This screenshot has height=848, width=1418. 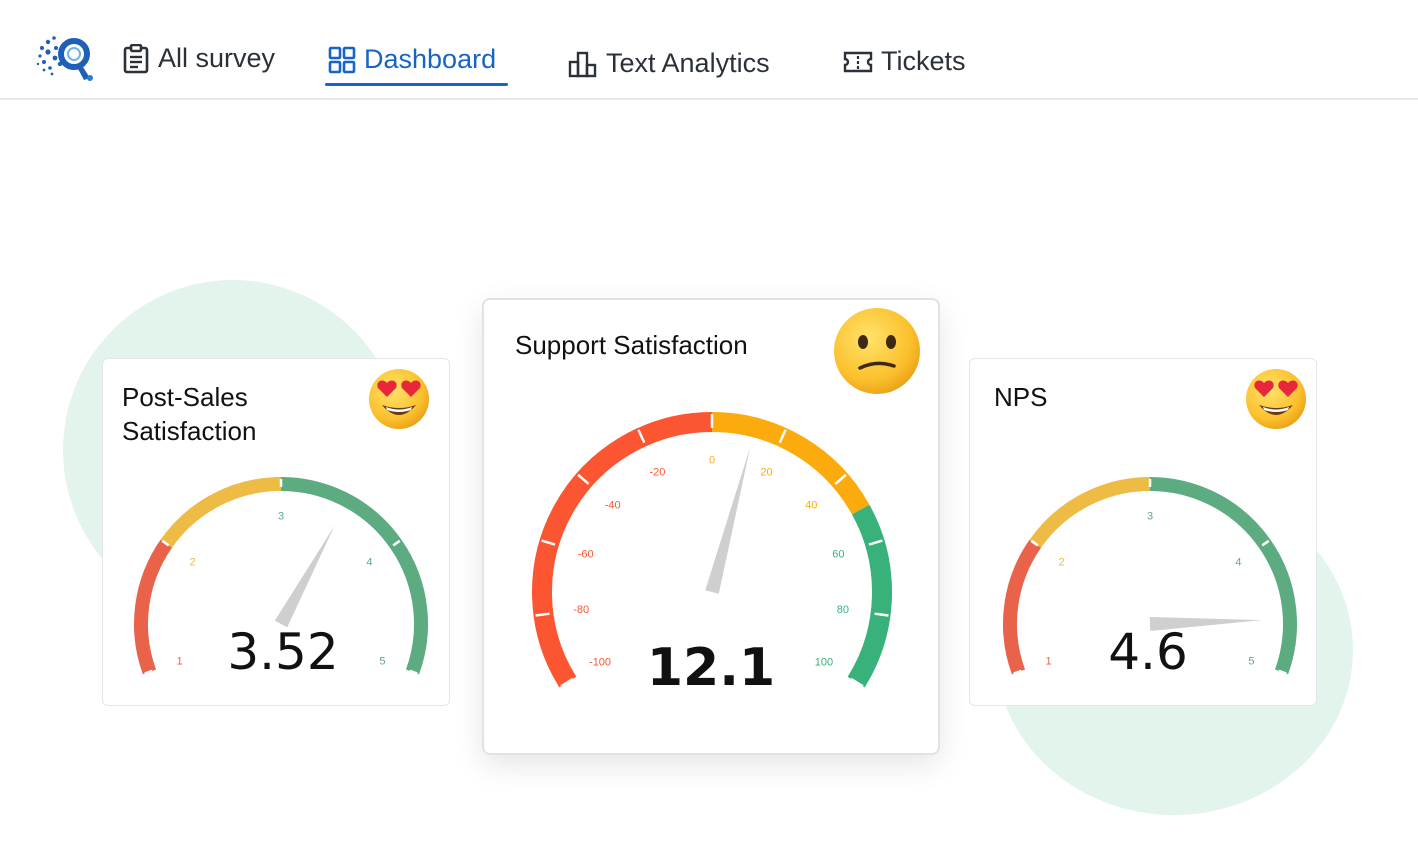 I want to click on nav-all-survey: All survey, so click(x=198, y=58).